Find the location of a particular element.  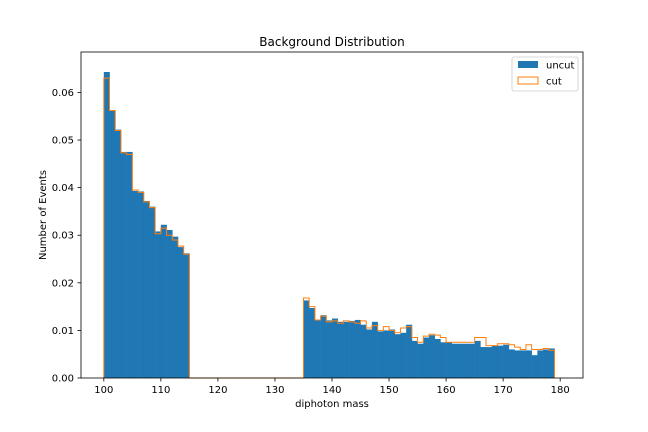

x-tick-label: 160 is located at coordinates (446, 390).